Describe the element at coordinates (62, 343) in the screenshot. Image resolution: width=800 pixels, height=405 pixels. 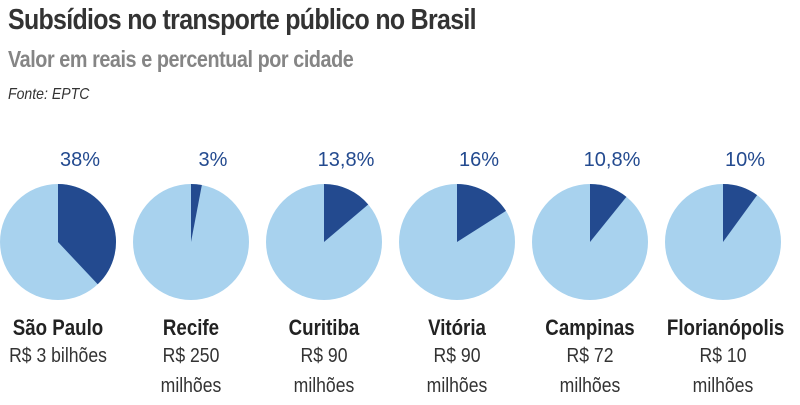
I see `city-label: São Paulo R$ 3 bilhões` at that location.